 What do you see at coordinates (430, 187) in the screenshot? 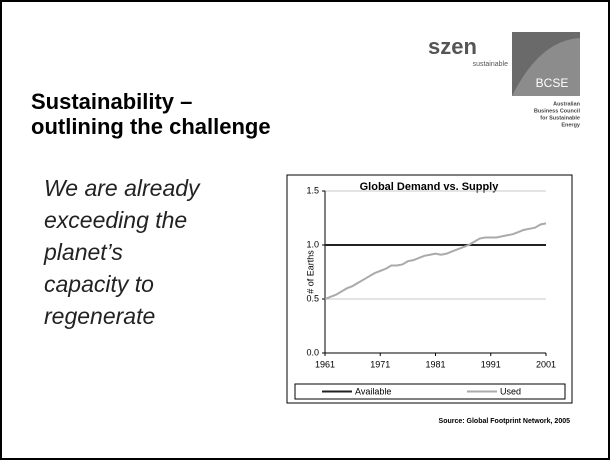
I see `chart-title: Global Demand vs. Supply` at bounding box center [430, 187].